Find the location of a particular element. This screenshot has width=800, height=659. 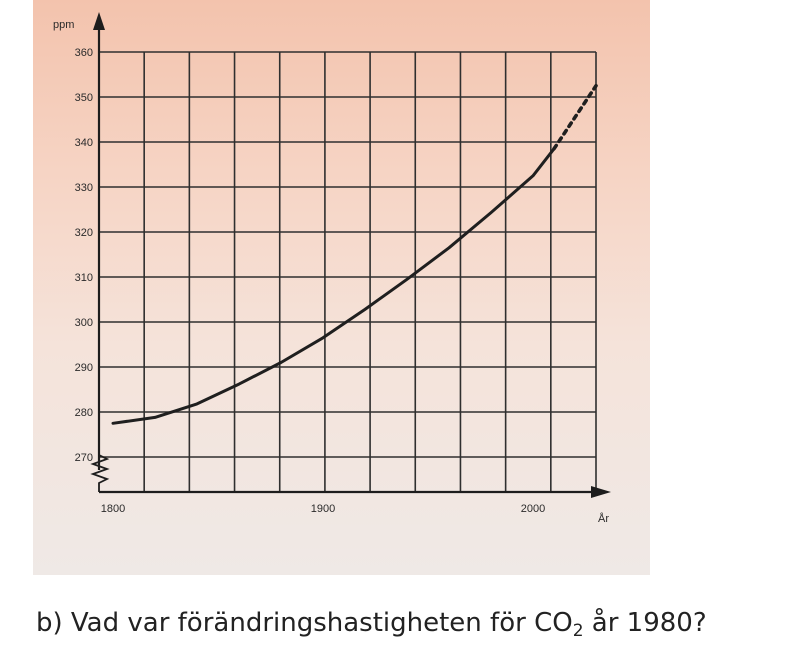

y-tick-label: 280 is located at coordinates (84, 413).